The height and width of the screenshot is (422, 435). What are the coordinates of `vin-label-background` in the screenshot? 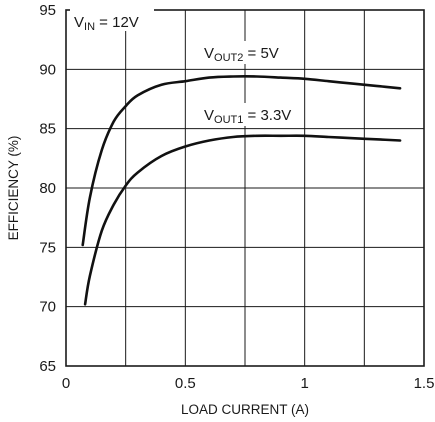 It's located at (112, 20).